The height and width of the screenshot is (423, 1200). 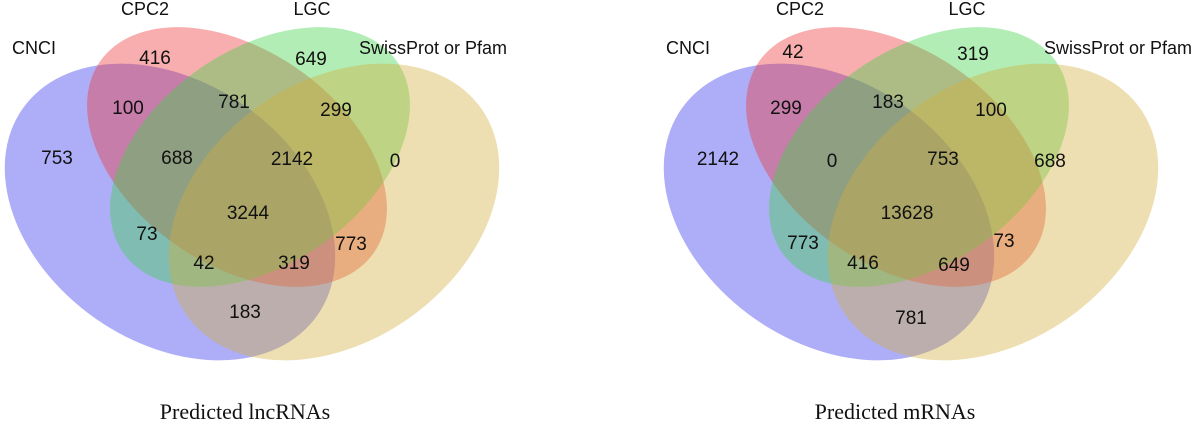 What do you see at coordinates (907, 213) in the screenshot?
I see `region-value: 13628` at bounding box center [907, 213].